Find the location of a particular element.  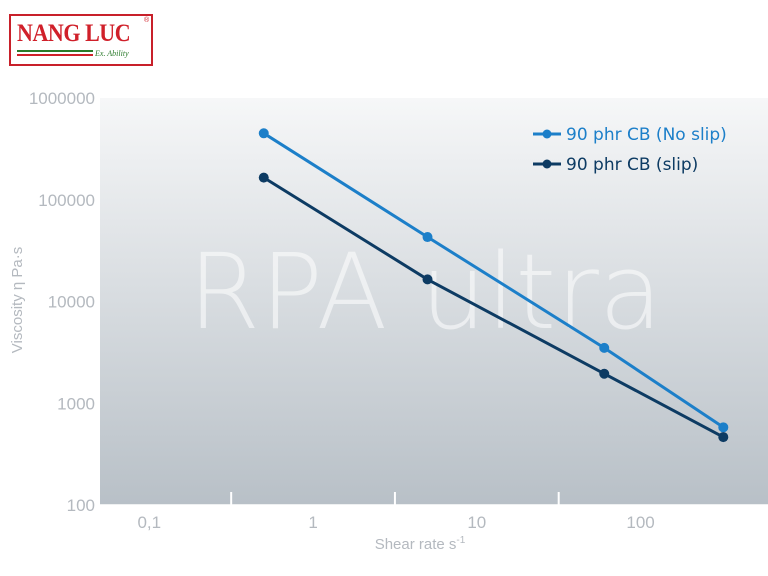

logo-tagline: Ex. Ability is located at coordinates (112, 53).